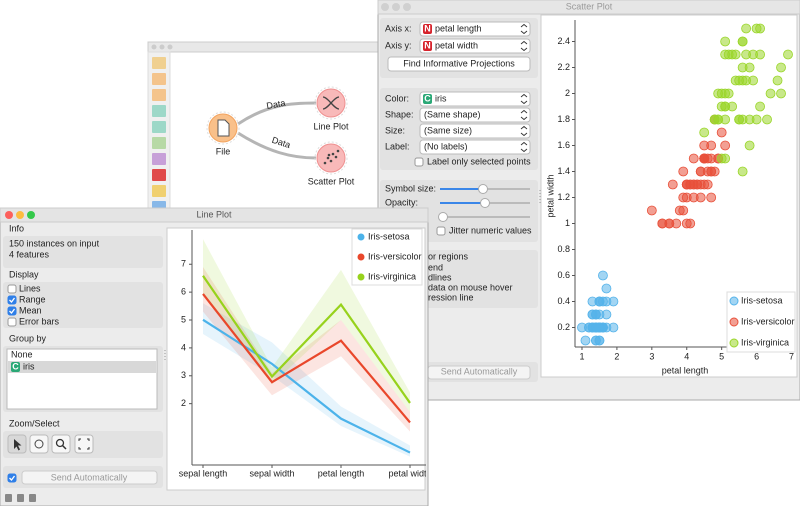 Image resolution: width=800 pixels, height=506 pixels. What do you see at coordinates (427, 28) in the screenshot?
I see `var-icon-letter: N` at bounding box center [427, 28].